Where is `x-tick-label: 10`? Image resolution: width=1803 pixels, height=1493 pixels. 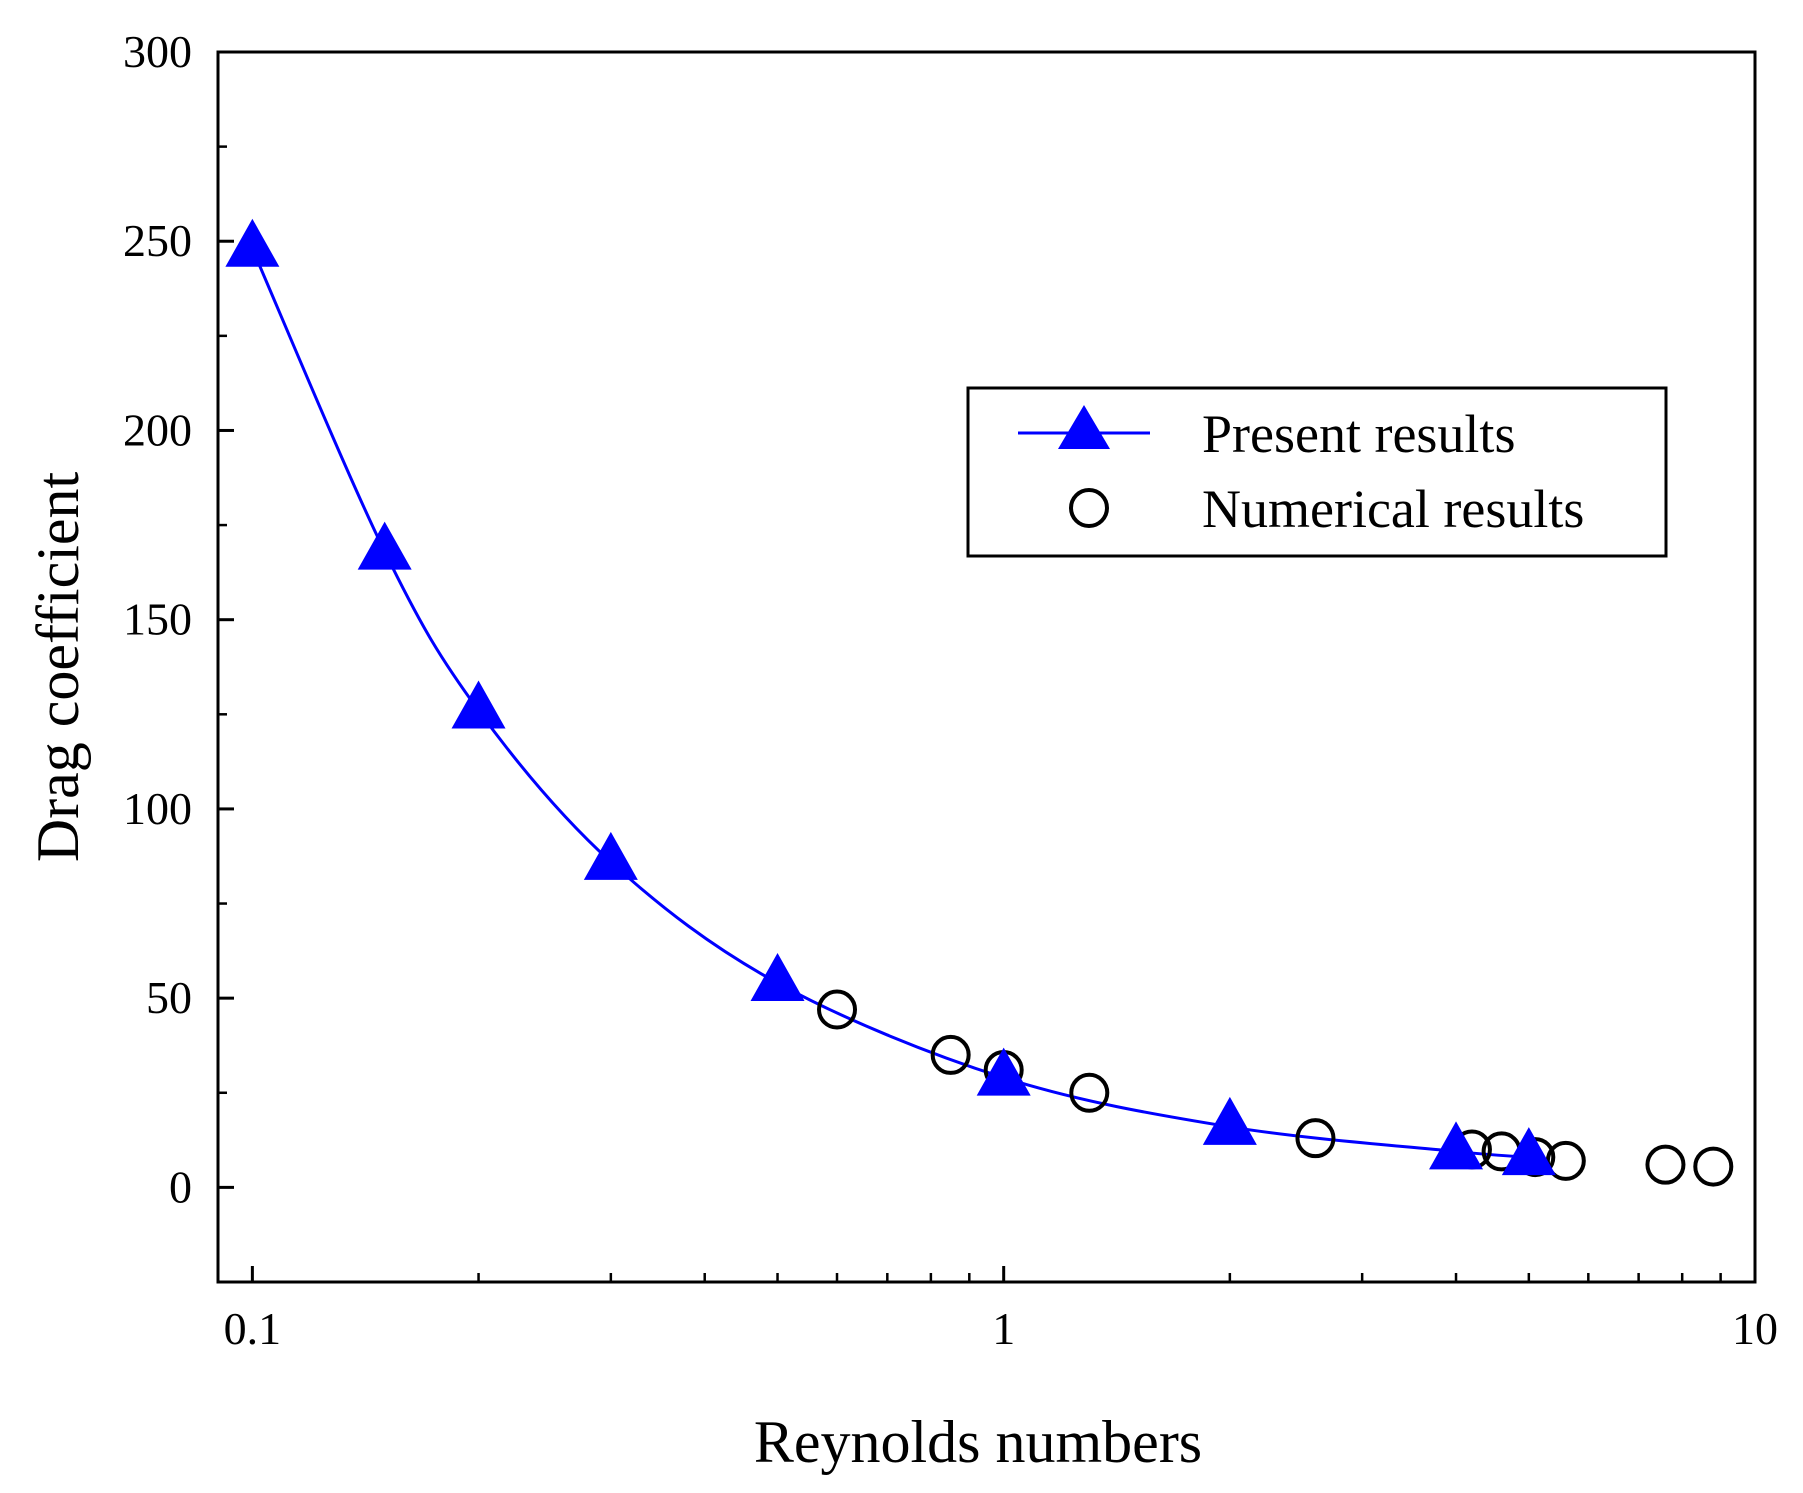 x-tick-label: 10 is located at coordinates (1755, 1328).